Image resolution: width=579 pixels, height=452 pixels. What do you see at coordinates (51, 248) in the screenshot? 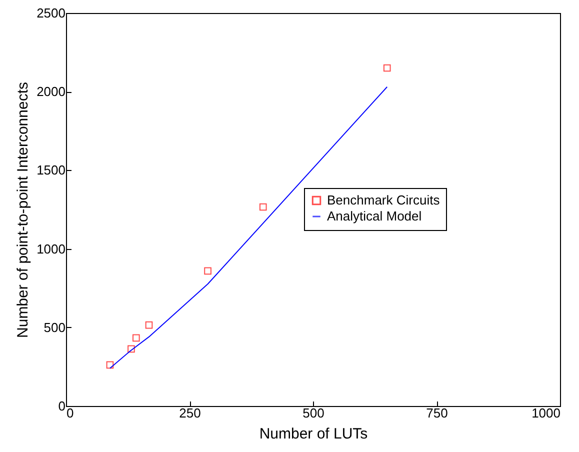
I see `y-tick-label: 1000` at bounding box center [51, 248].